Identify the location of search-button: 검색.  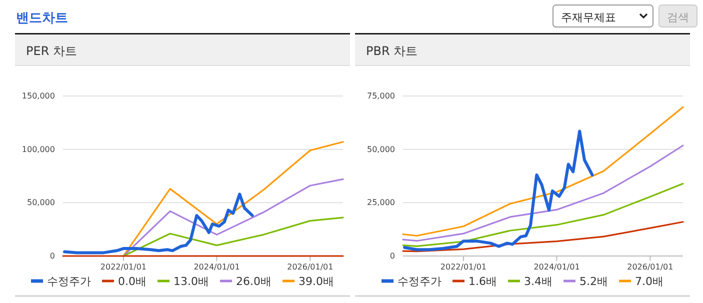
(678, 16).